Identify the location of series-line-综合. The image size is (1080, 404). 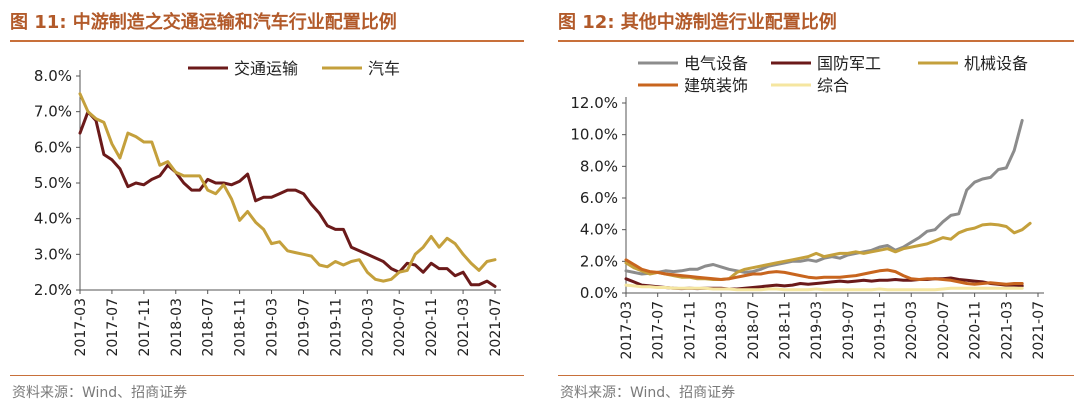
(824, 287).